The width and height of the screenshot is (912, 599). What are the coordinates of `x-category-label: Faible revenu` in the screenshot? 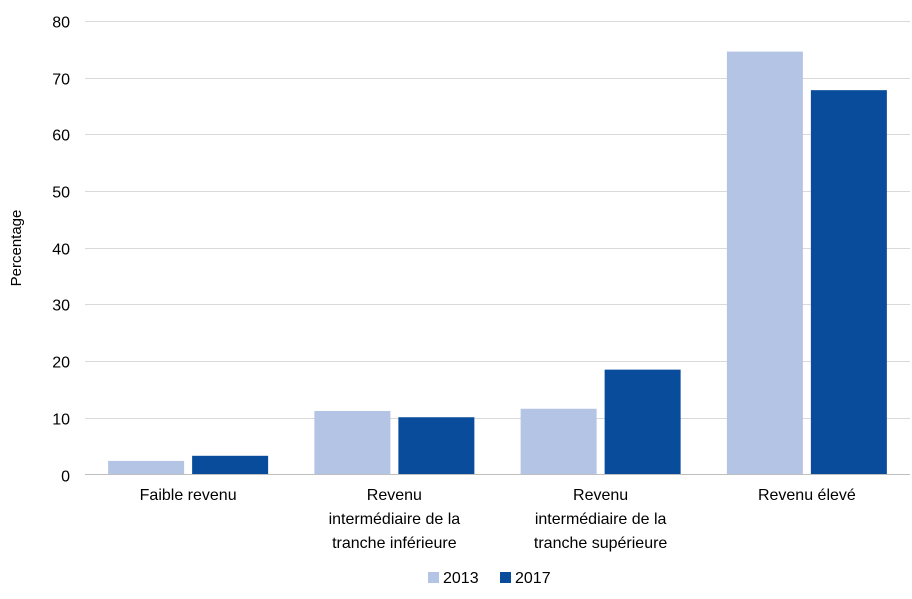 It's located at (188, 495).